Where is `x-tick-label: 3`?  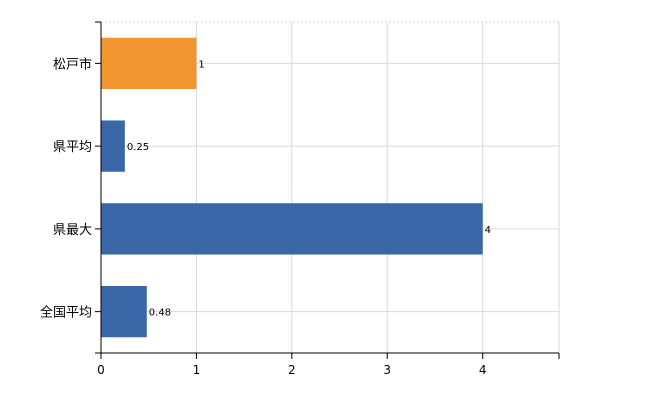
x-tick-label: 3 is located at coordinates (387, 370).